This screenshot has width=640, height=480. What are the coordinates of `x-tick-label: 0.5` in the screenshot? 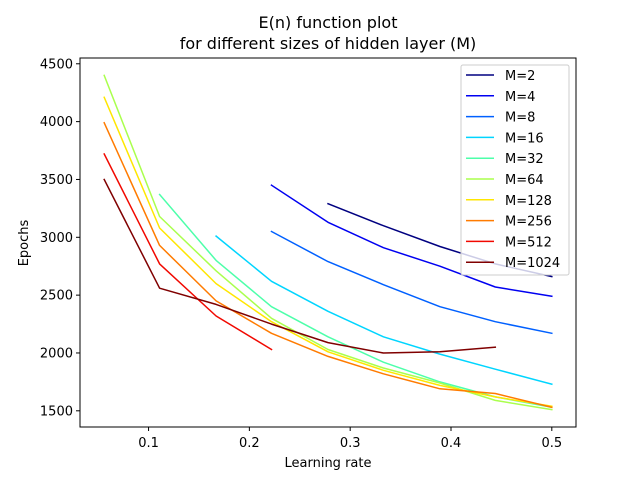 It's located at (551, 443).